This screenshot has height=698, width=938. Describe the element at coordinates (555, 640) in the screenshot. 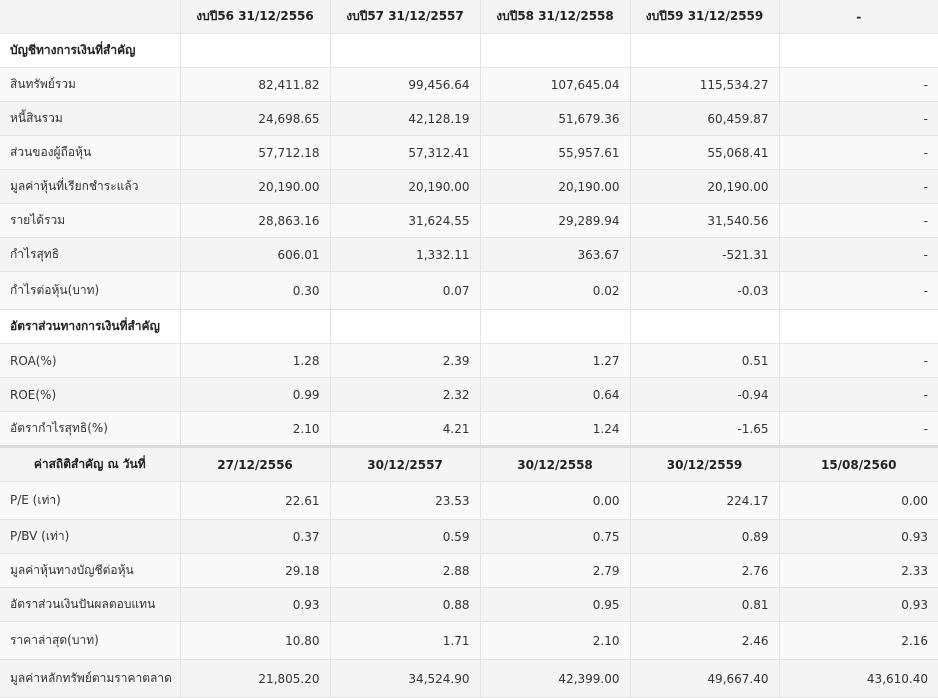

I see `value-cell: 2.10` at that location.